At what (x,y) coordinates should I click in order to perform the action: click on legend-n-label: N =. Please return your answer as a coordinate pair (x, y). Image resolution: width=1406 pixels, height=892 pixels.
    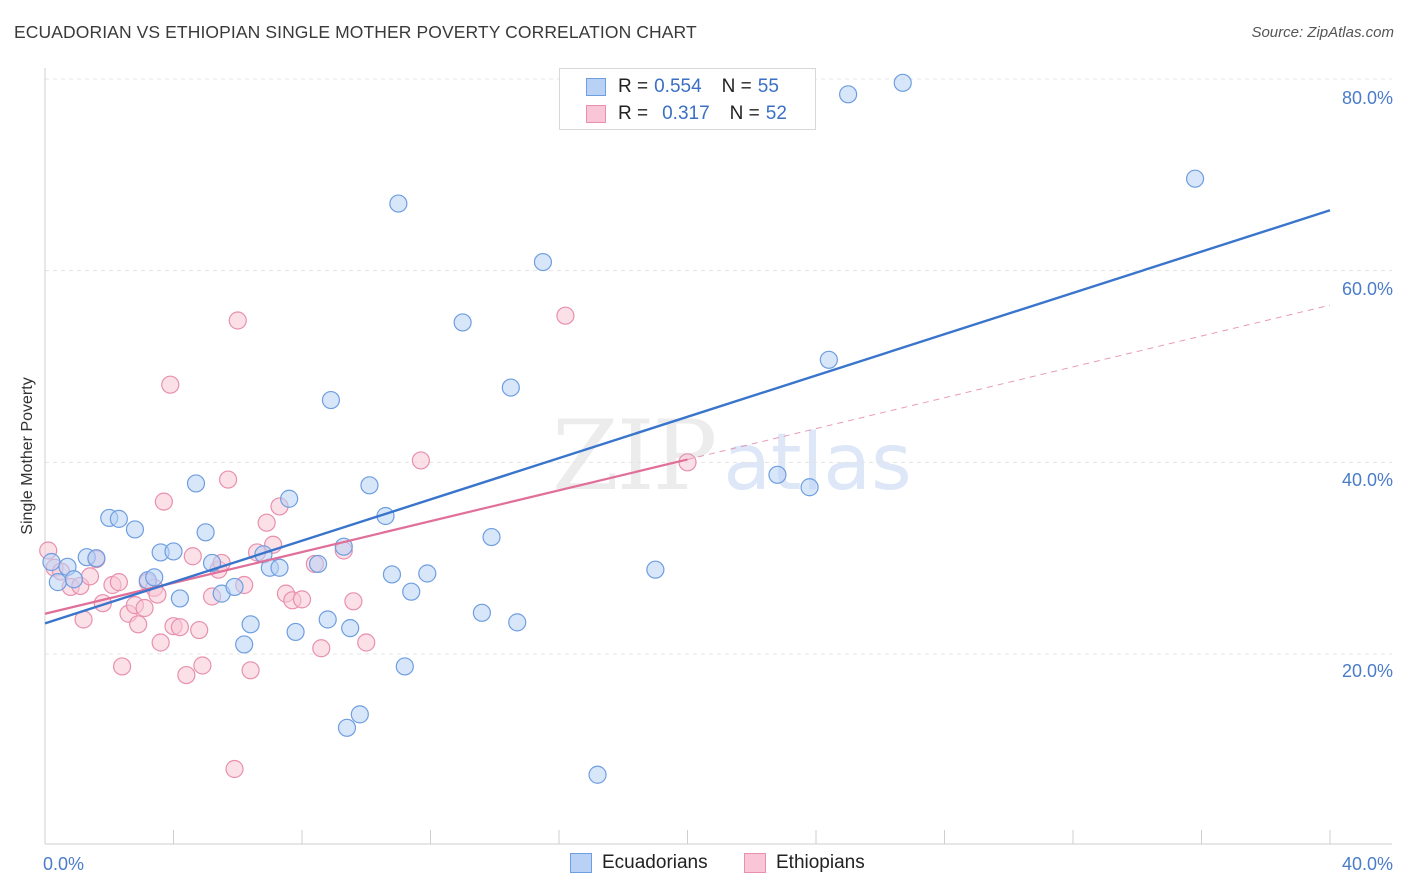
    Looking at the image, I should click on (744, 113).